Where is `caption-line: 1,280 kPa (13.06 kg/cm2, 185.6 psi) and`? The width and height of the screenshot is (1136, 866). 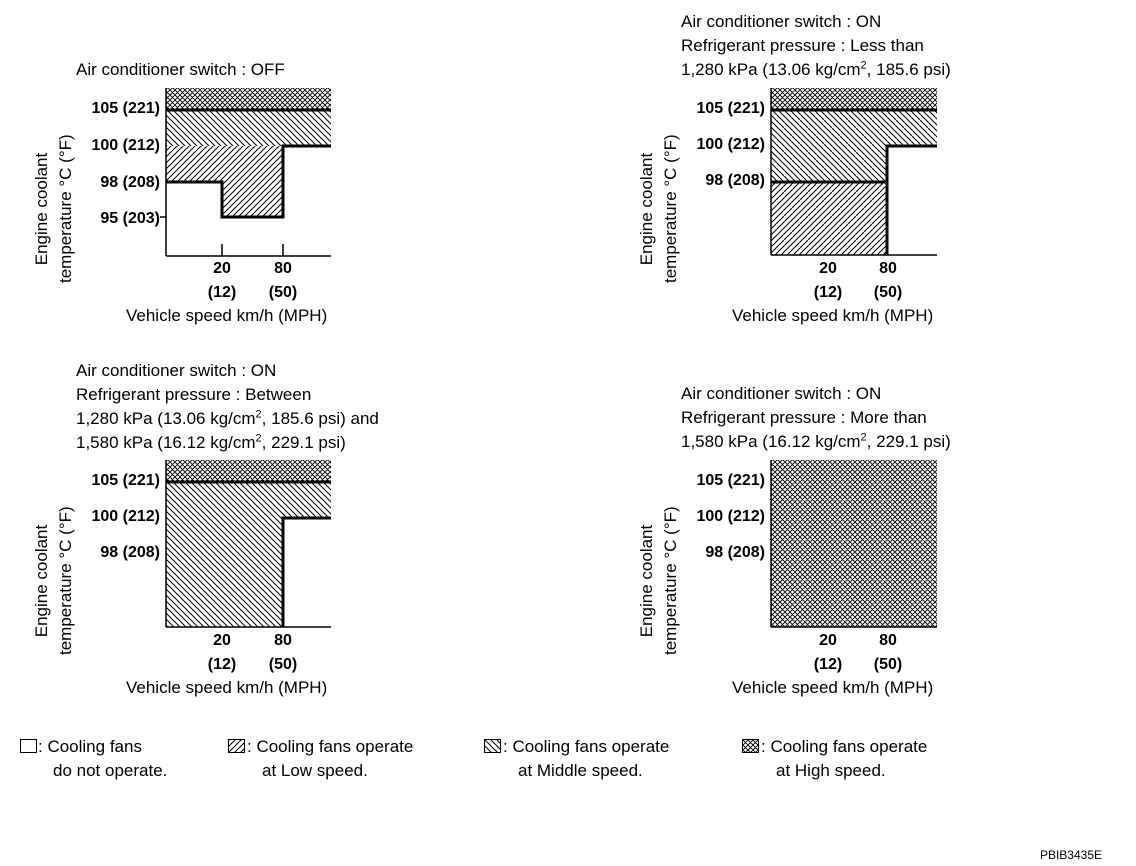
caption-line: 1,280 kPa (13.06 kg/cm2, 185.6 psi) and is located at coordinates (227, 418).